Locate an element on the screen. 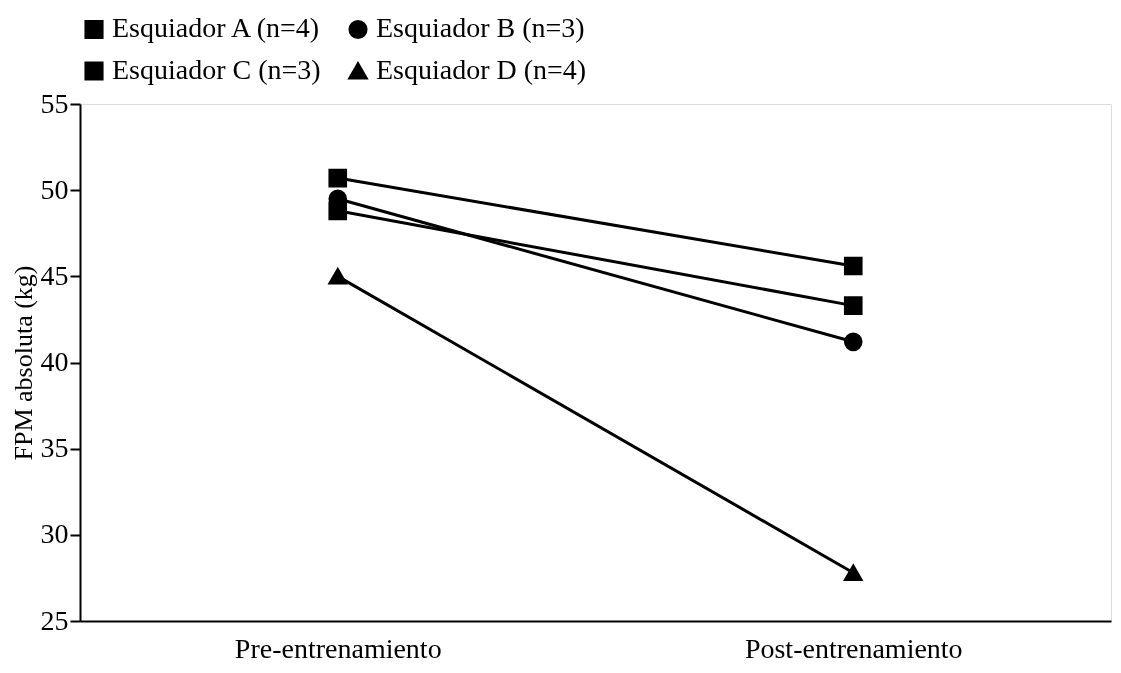 The width and height of the screenshot is (1121, 673). y-tick-label: 45 is located at coordinates (54, 275).